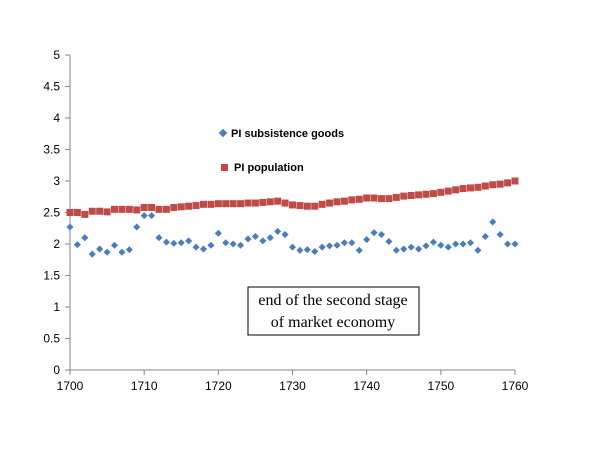 The image size is (600, 450). I want to click on y-ticks: 0 0.5 1 1.5 2 2.5 3 3.5 4 4.5 5, so click(56, 212).